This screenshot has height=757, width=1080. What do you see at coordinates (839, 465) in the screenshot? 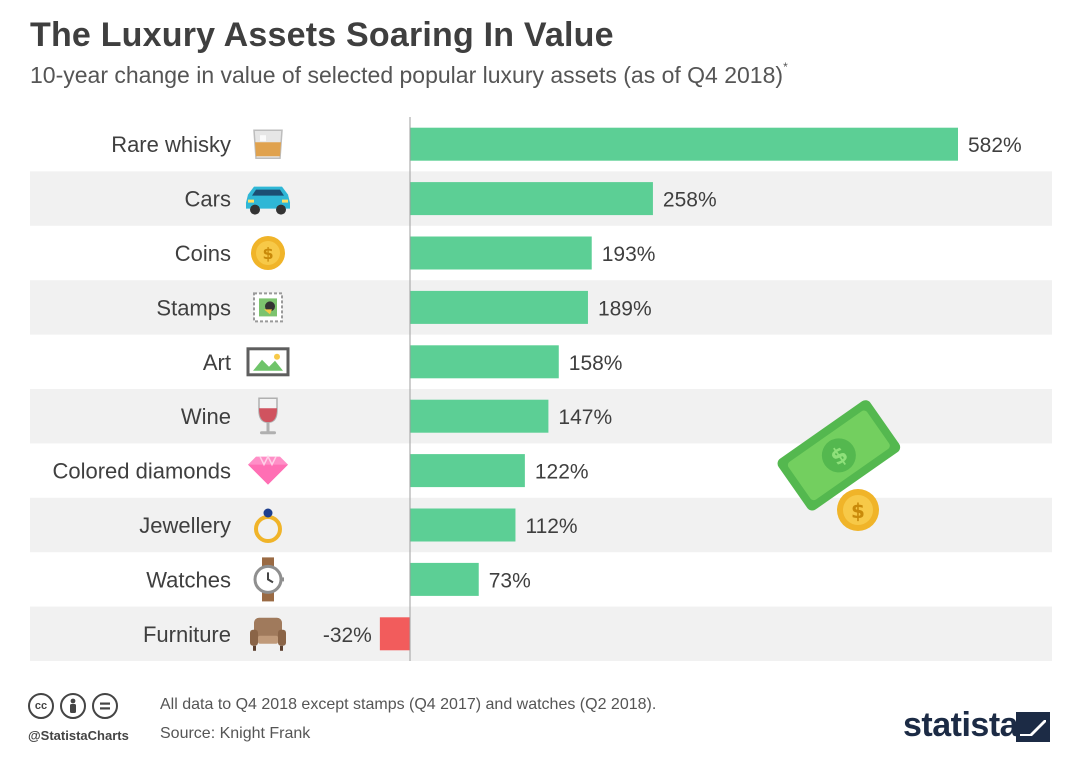
I see `money-illustration: $ $` at bounding box center [839, 465].